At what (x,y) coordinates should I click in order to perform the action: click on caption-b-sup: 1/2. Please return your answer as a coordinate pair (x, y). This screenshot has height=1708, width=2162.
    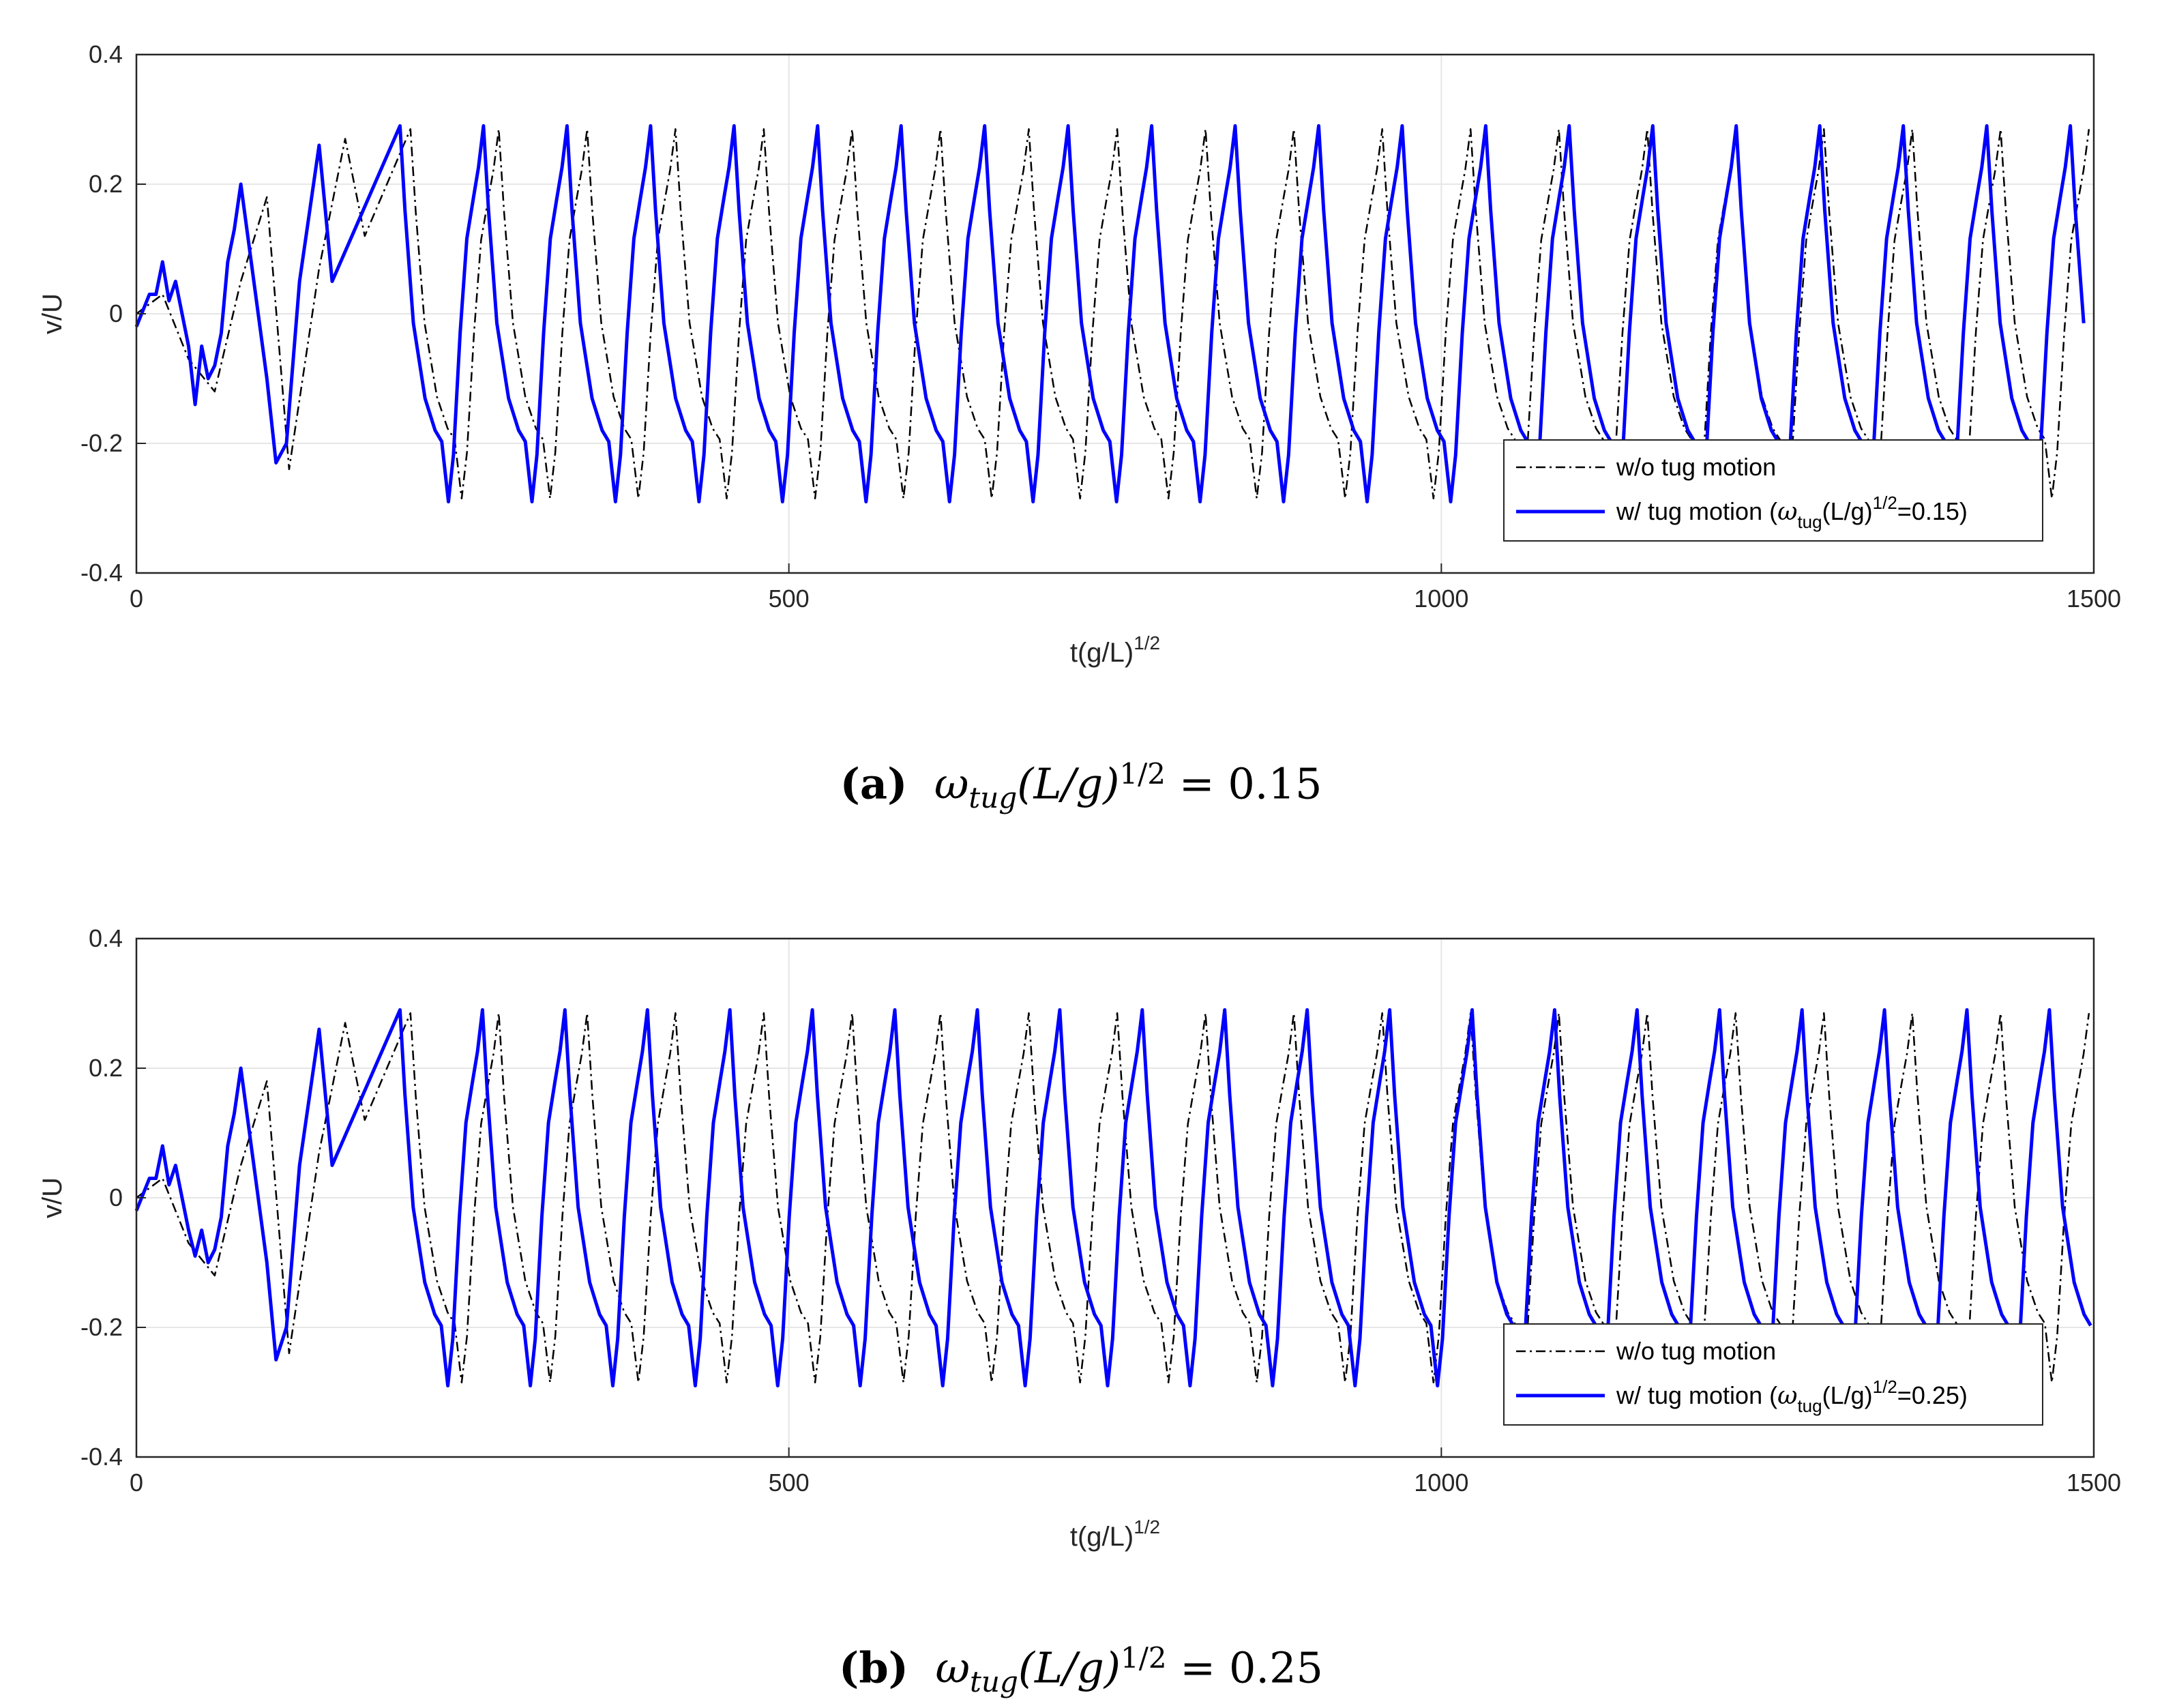
    Looking at the image, I should click on (1143, 1658).